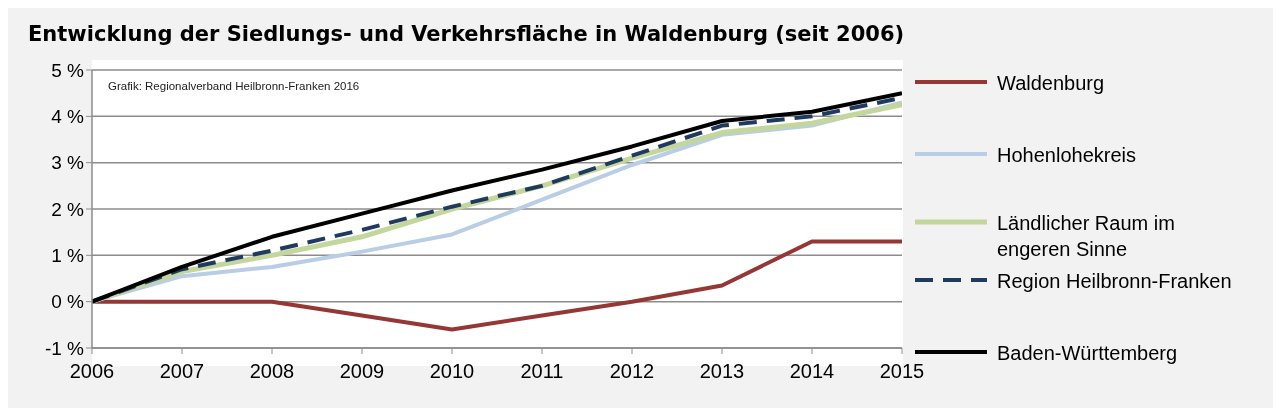  Describe the element at coordinates (542, 371) in the screenshot. I see `x-tick-label: 2011` at that location.